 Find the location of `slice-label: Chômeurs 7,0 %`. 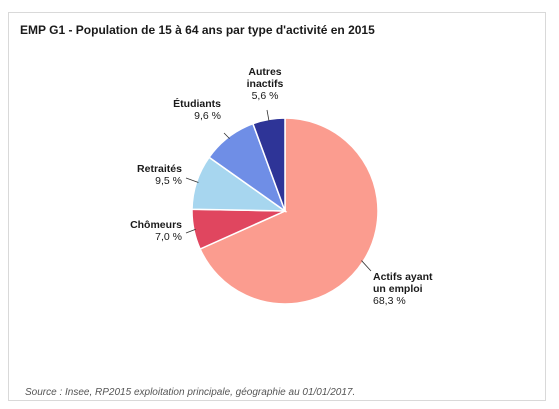

slice-label: Chômeurs 7,0 % is located at coordinates (156, 231).